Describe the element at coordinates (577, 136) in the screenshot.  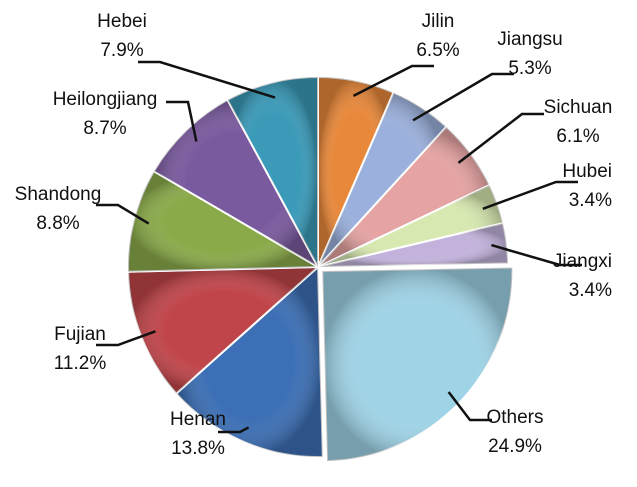
I see `slice-value: 6.1%` at that location.